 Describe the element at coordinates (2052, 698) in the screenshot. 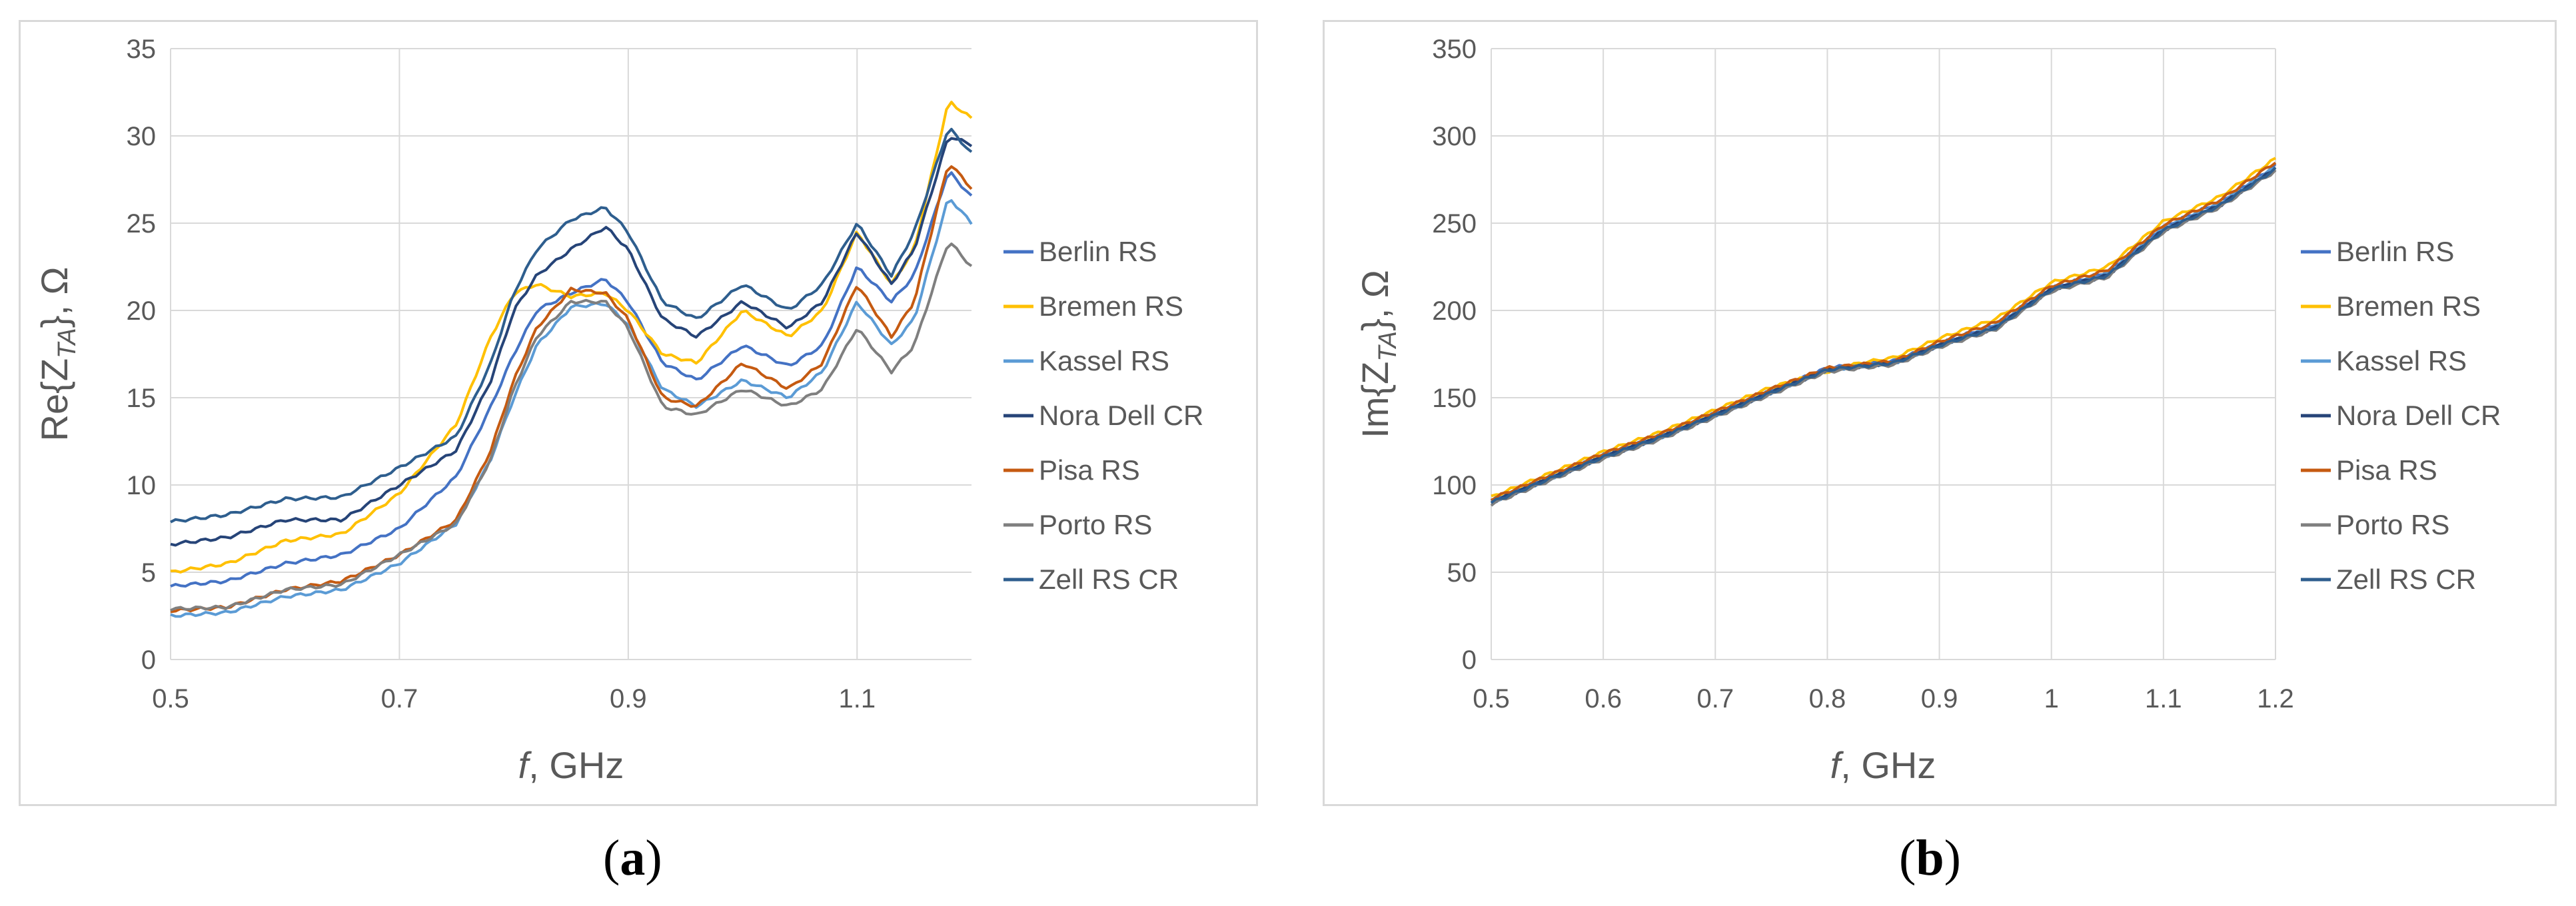

I see `x-tick-label: 1` at that location.